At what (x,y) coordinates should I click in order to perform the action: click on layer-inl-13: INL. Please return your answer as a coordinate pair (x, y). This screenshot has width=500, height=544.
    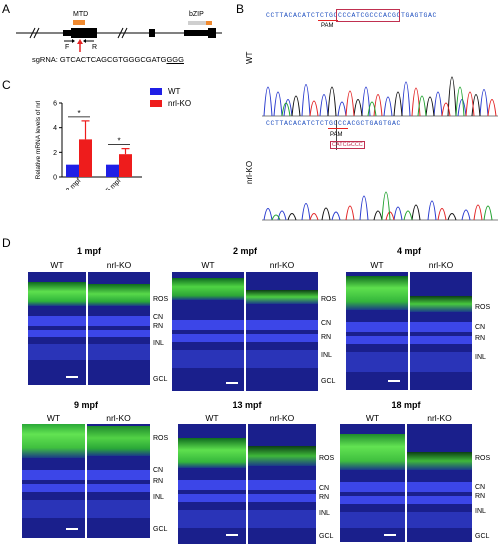
    Looking at the image, I should click on (324, 513).